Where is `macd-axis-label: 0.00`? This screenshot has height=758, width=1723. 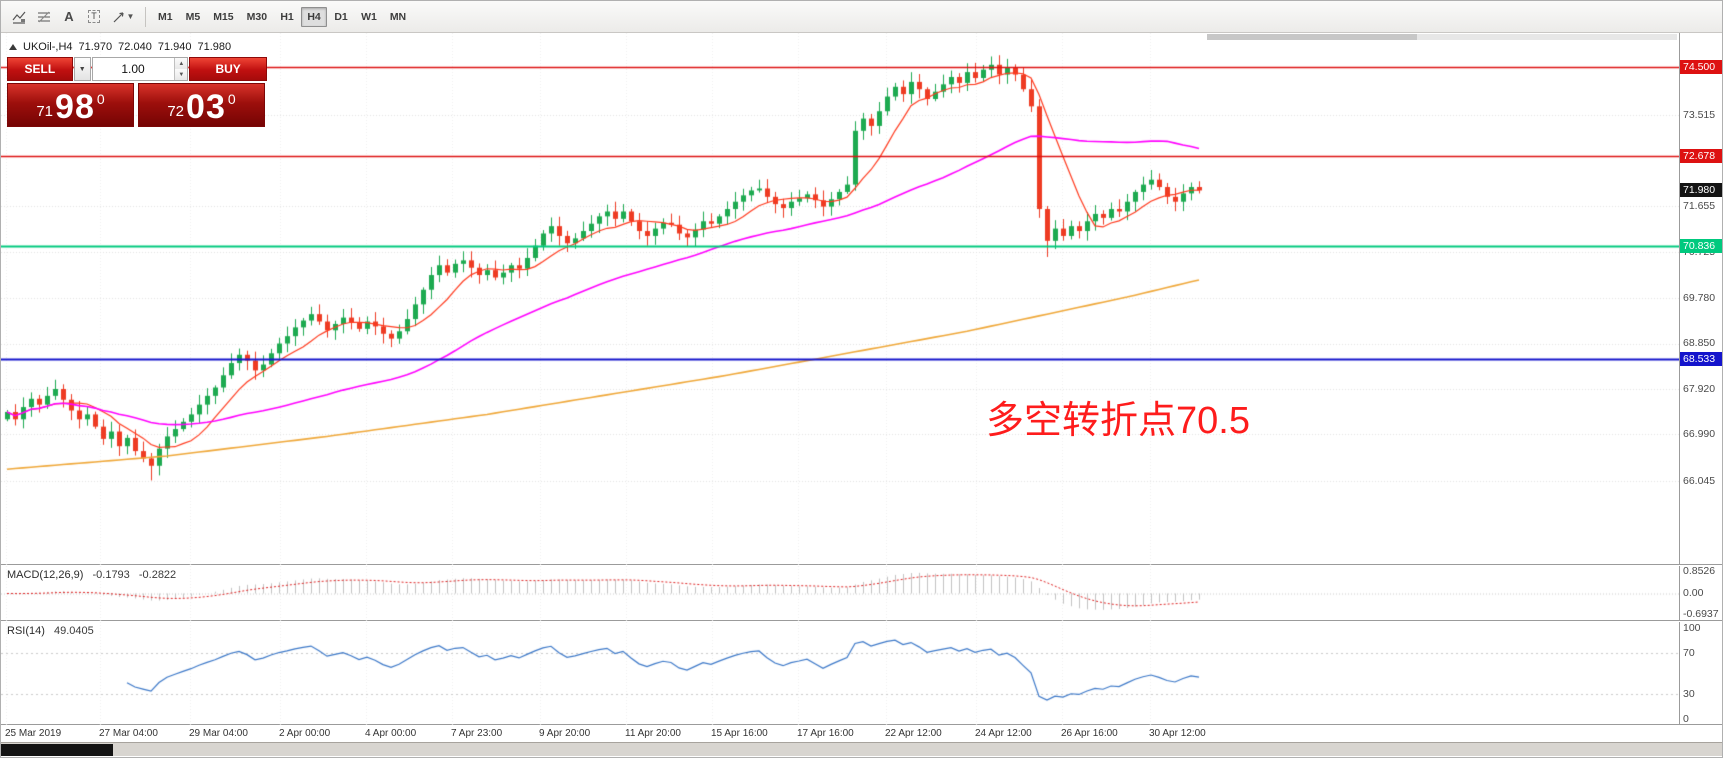 macd-axis-label: 0.00 is located at coordinates (1693, 593).